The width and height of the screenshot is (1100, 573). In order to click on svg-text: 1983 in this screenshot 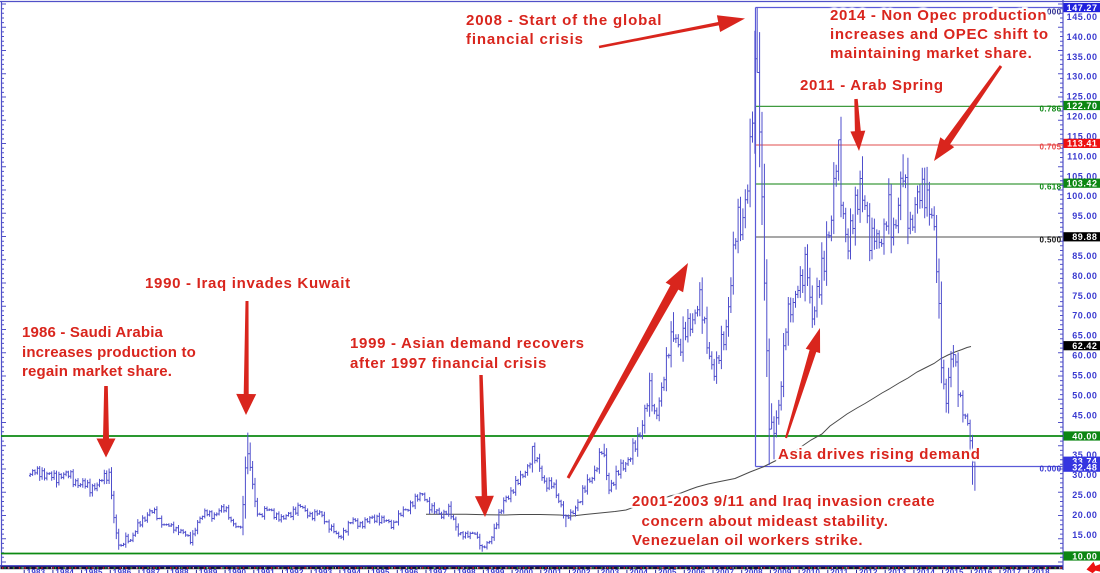, I will do `click(36, 570)`.